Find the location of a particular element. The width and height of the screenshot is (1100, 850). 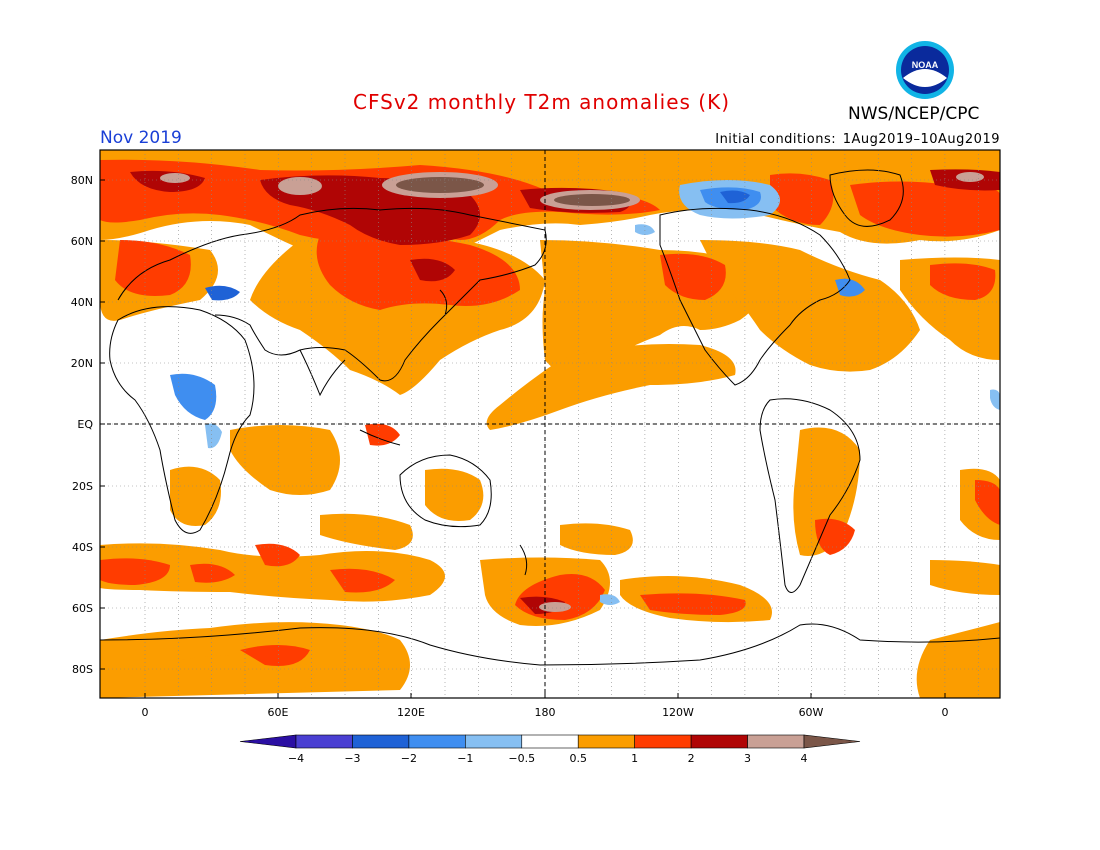

north-america-outline is located at coordinates (755, 296).